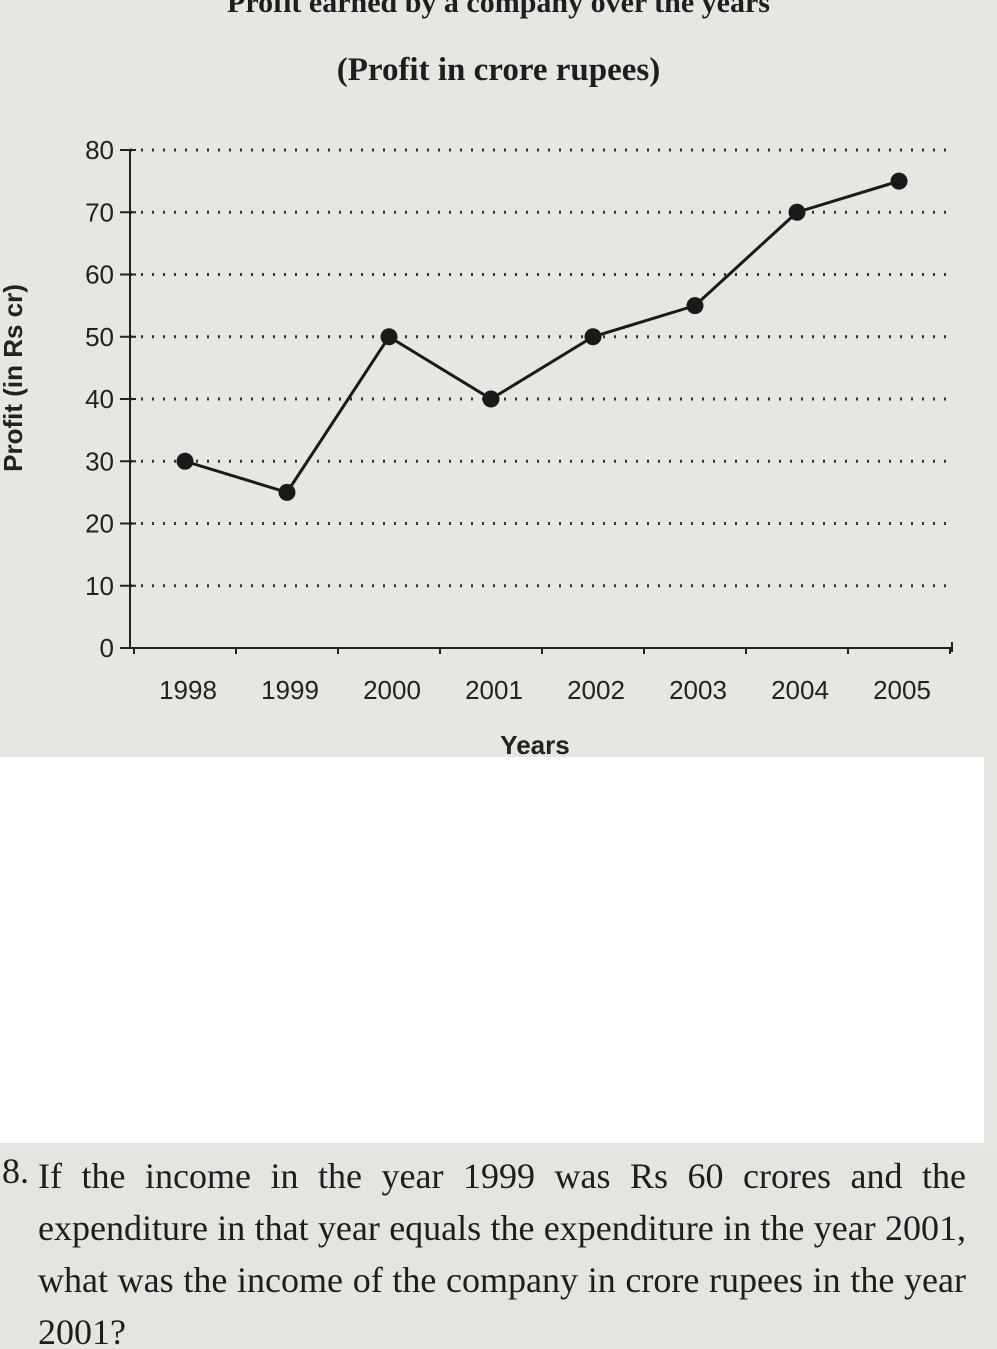 The height and width of the screenshot is (1349, 997). What do you see at coordinates (15, 1171) in the screenshot?
I see `question-number: 8.` at bounding box center [15, 1171].